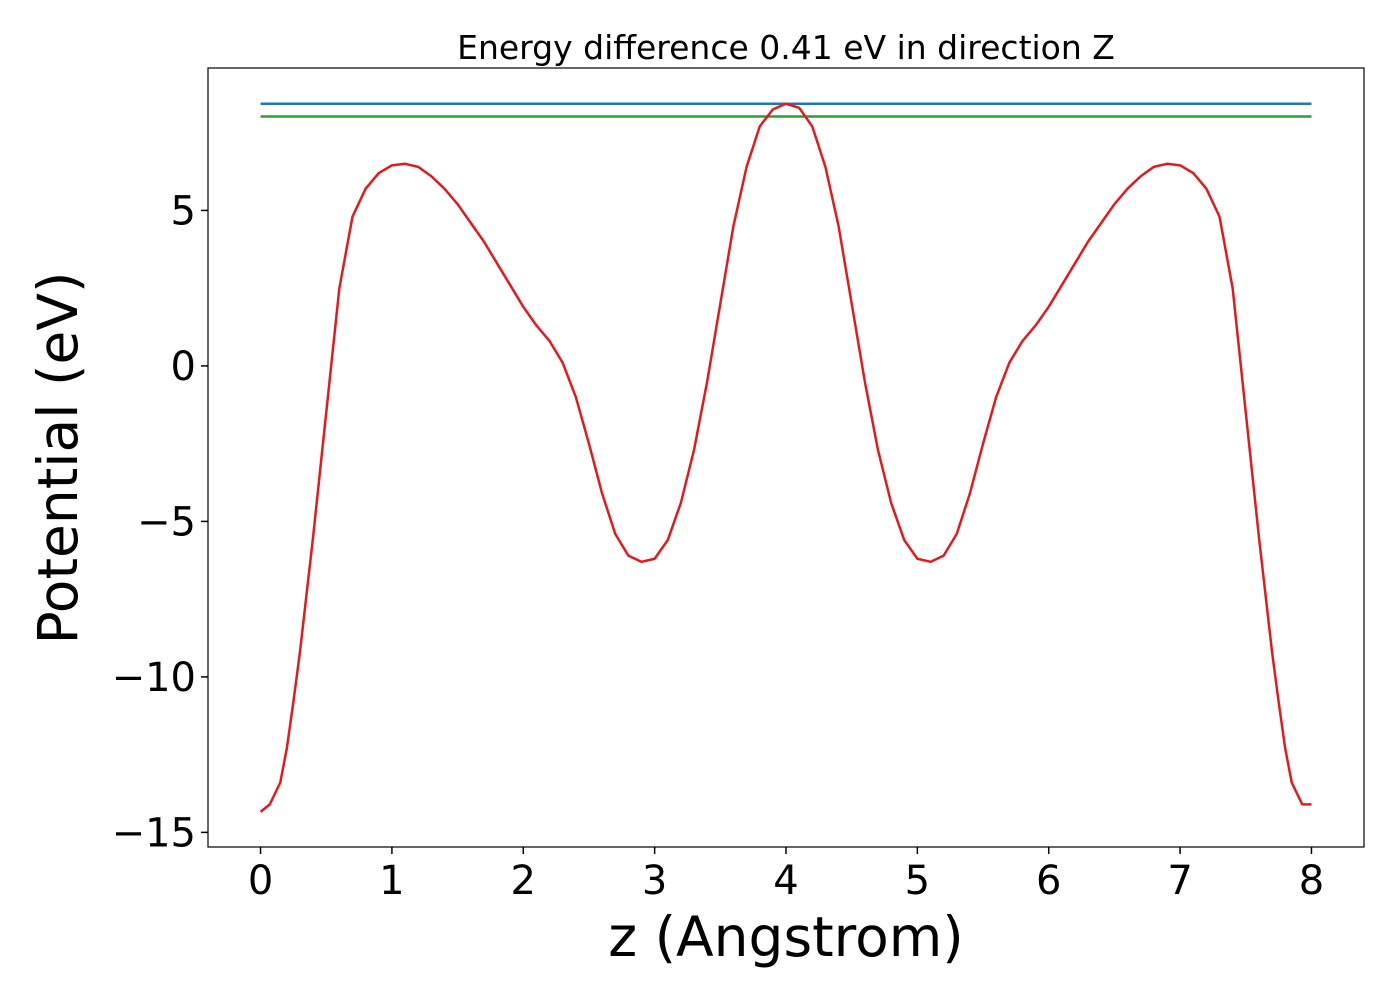 Image resolution: width=1400 pixels, height=1000 pixels. What do you see at coordinates (154, 678) in the screenshot?
I see `y-tick-label: −10` at bounding box center [154, 678].